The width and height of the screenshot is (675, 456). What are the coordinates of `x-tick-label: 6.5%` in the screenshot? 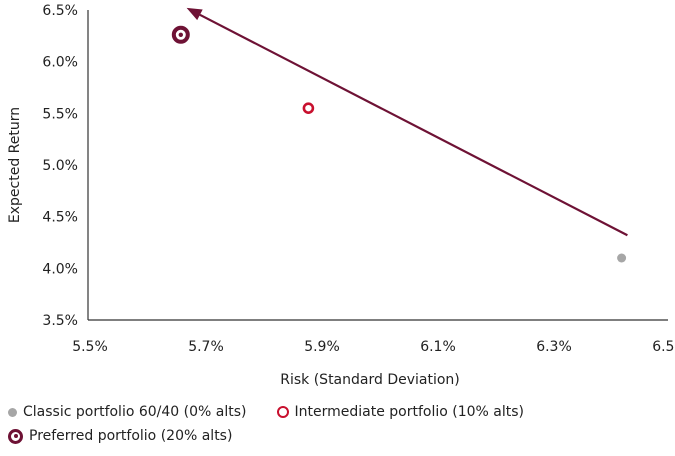 It's located at (663, 347).